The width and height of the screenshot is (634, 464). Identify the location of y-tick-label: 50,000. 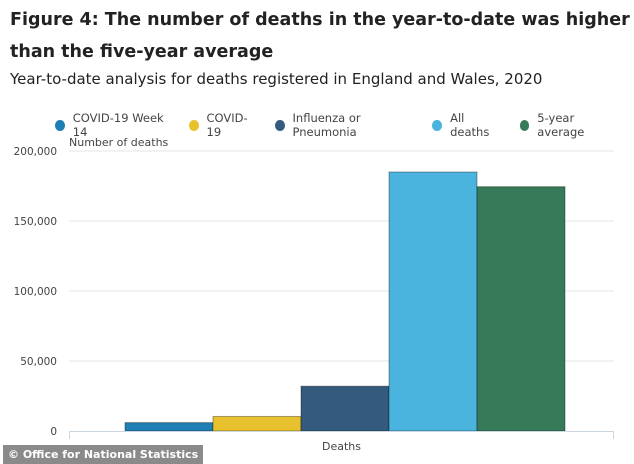
(38, 362).